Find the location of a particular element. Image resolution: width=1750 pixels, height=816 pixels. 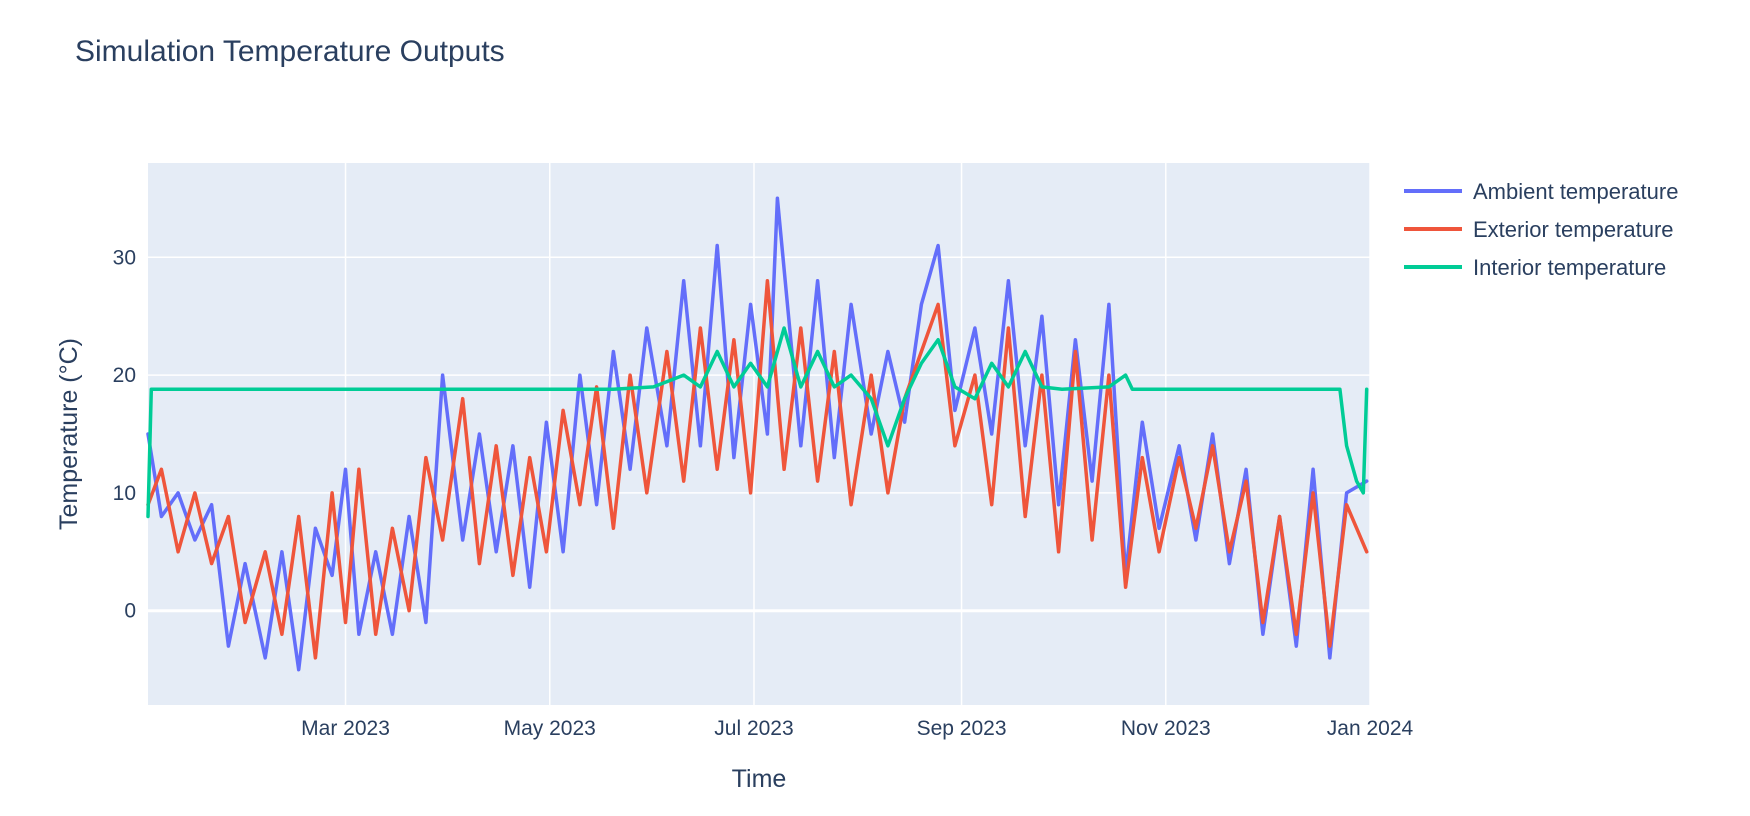

legend-item: Interior temperature is located at coordinates (1535, 267).